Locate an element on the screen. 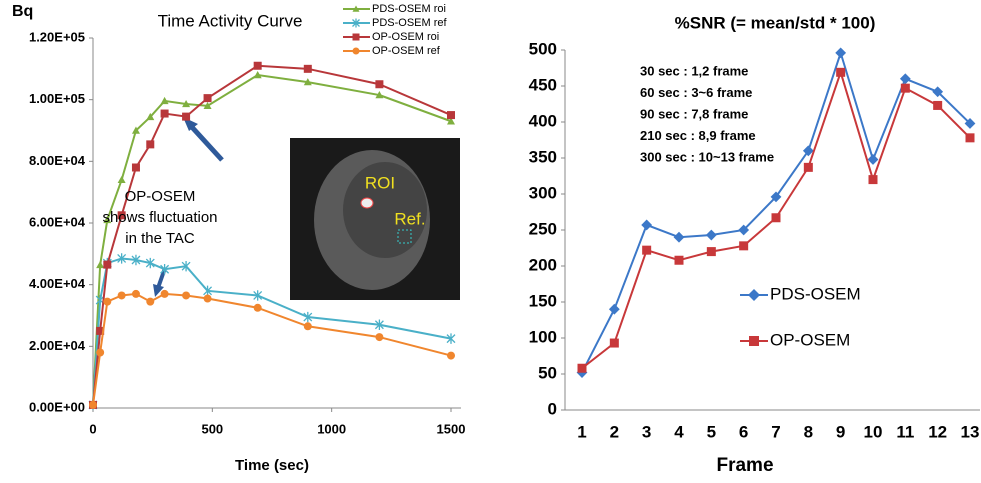 This screenshot has height=483, width=981. annotation: shows fluctuation is located at coordinates (159, 217).